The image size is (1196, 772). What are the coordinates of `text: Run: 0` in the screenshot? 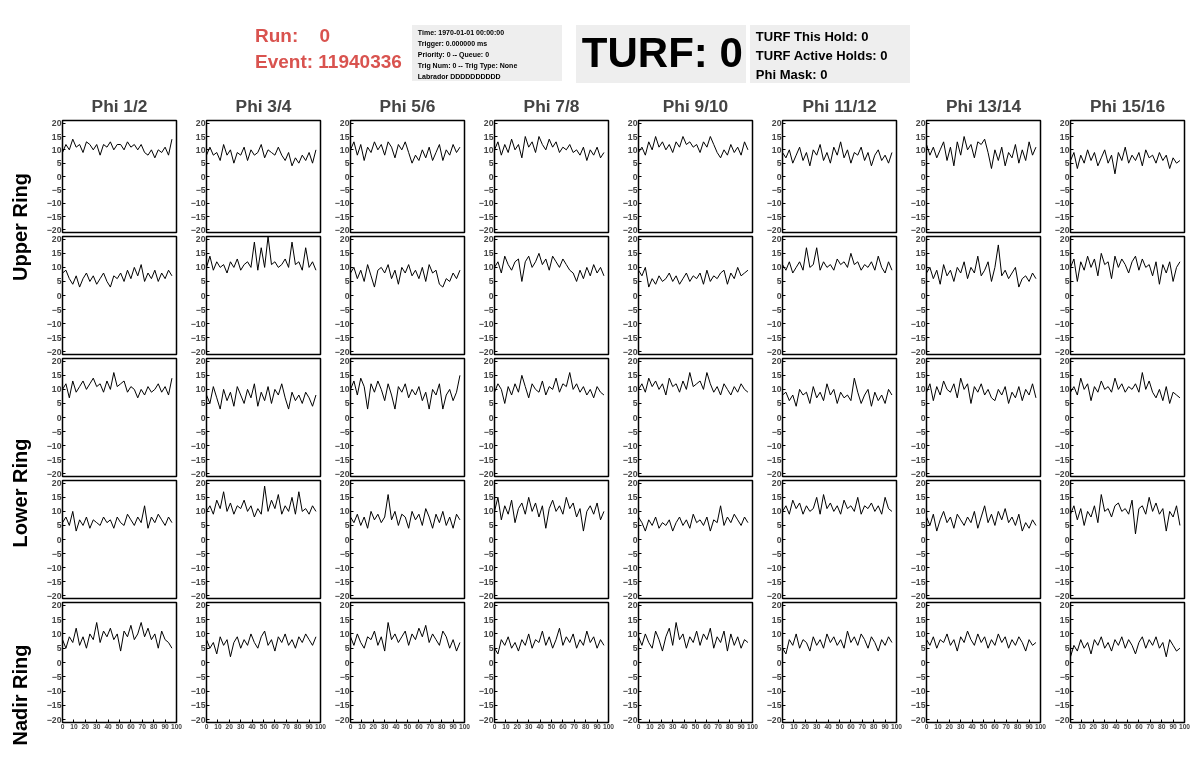 It's located at (292, 35).